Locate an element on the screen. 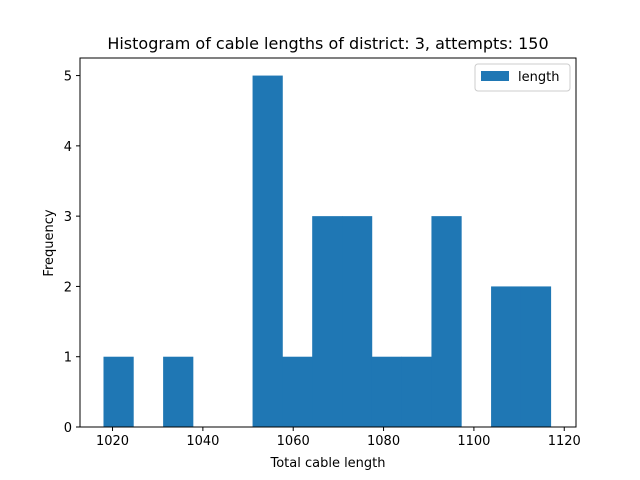 The height and width of the screenshot is (480, 640). y-tick-label: 4 is located at coordinates (68, 147).